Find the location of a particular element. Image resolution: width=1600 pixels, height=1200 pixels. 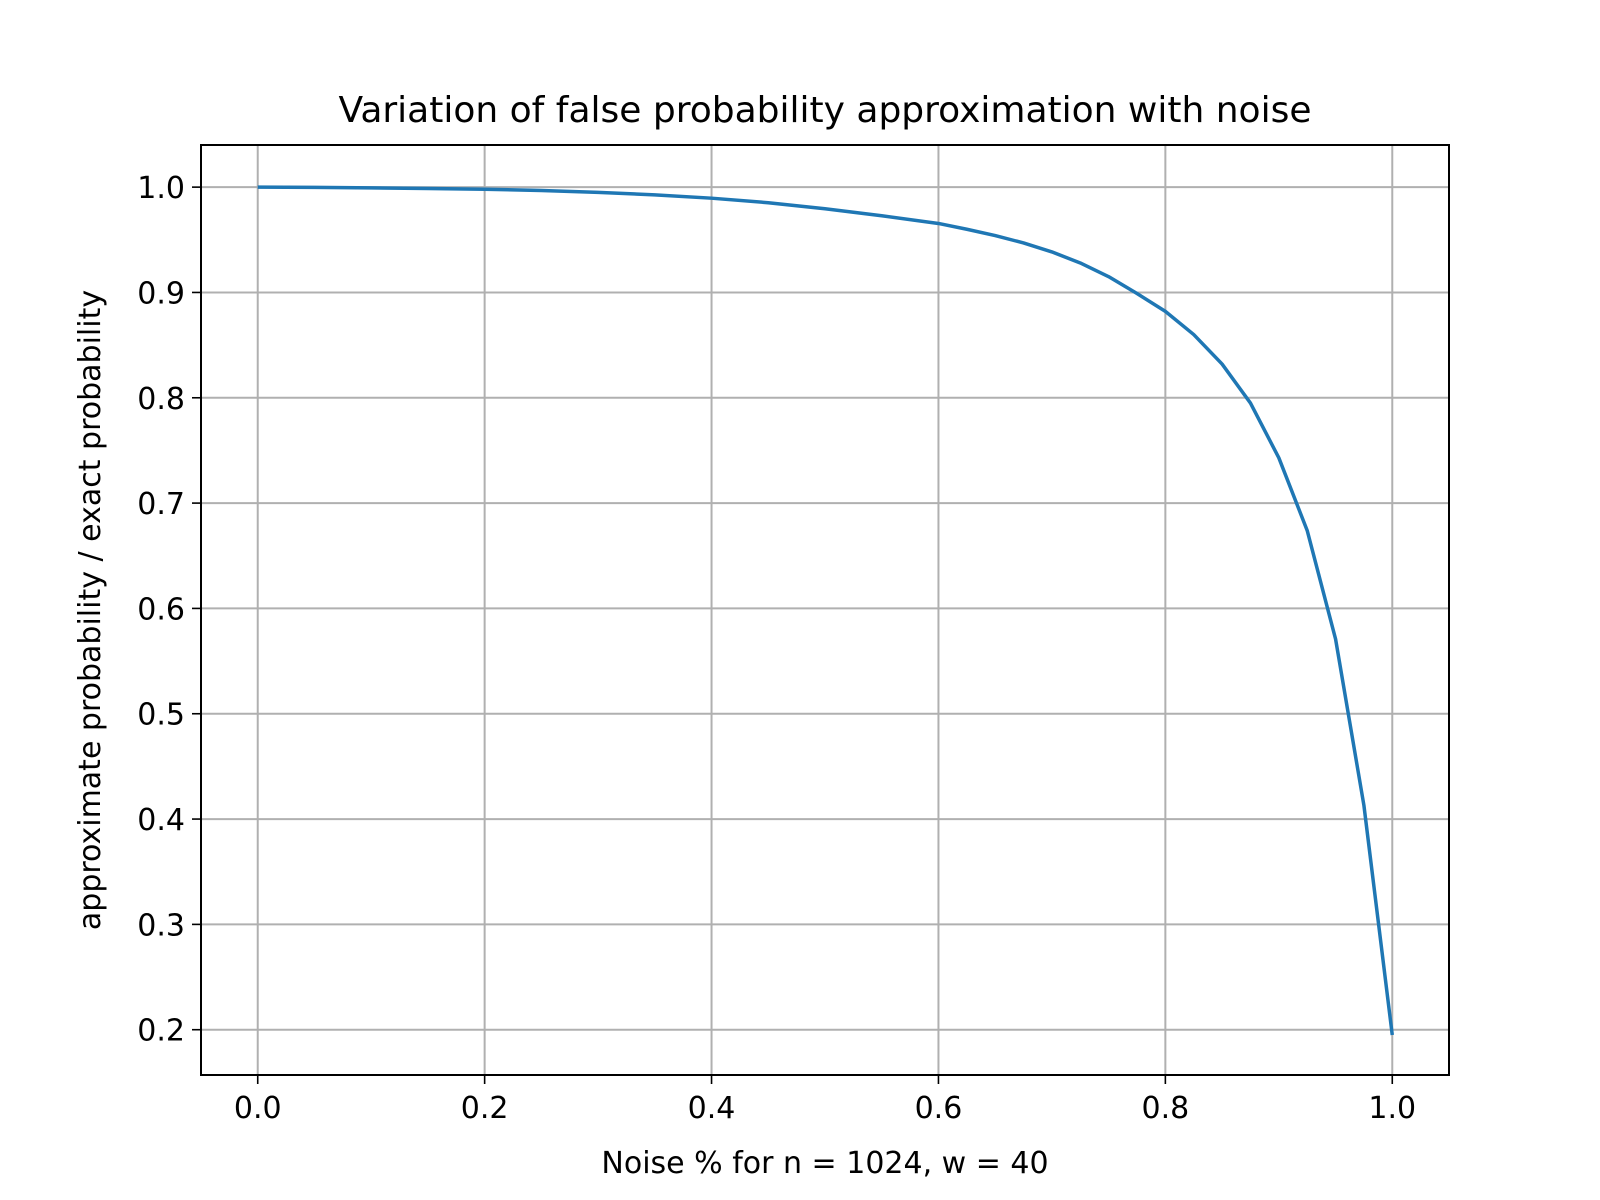

y-tick-label: 0.4 is located at coordinates (161, 820).